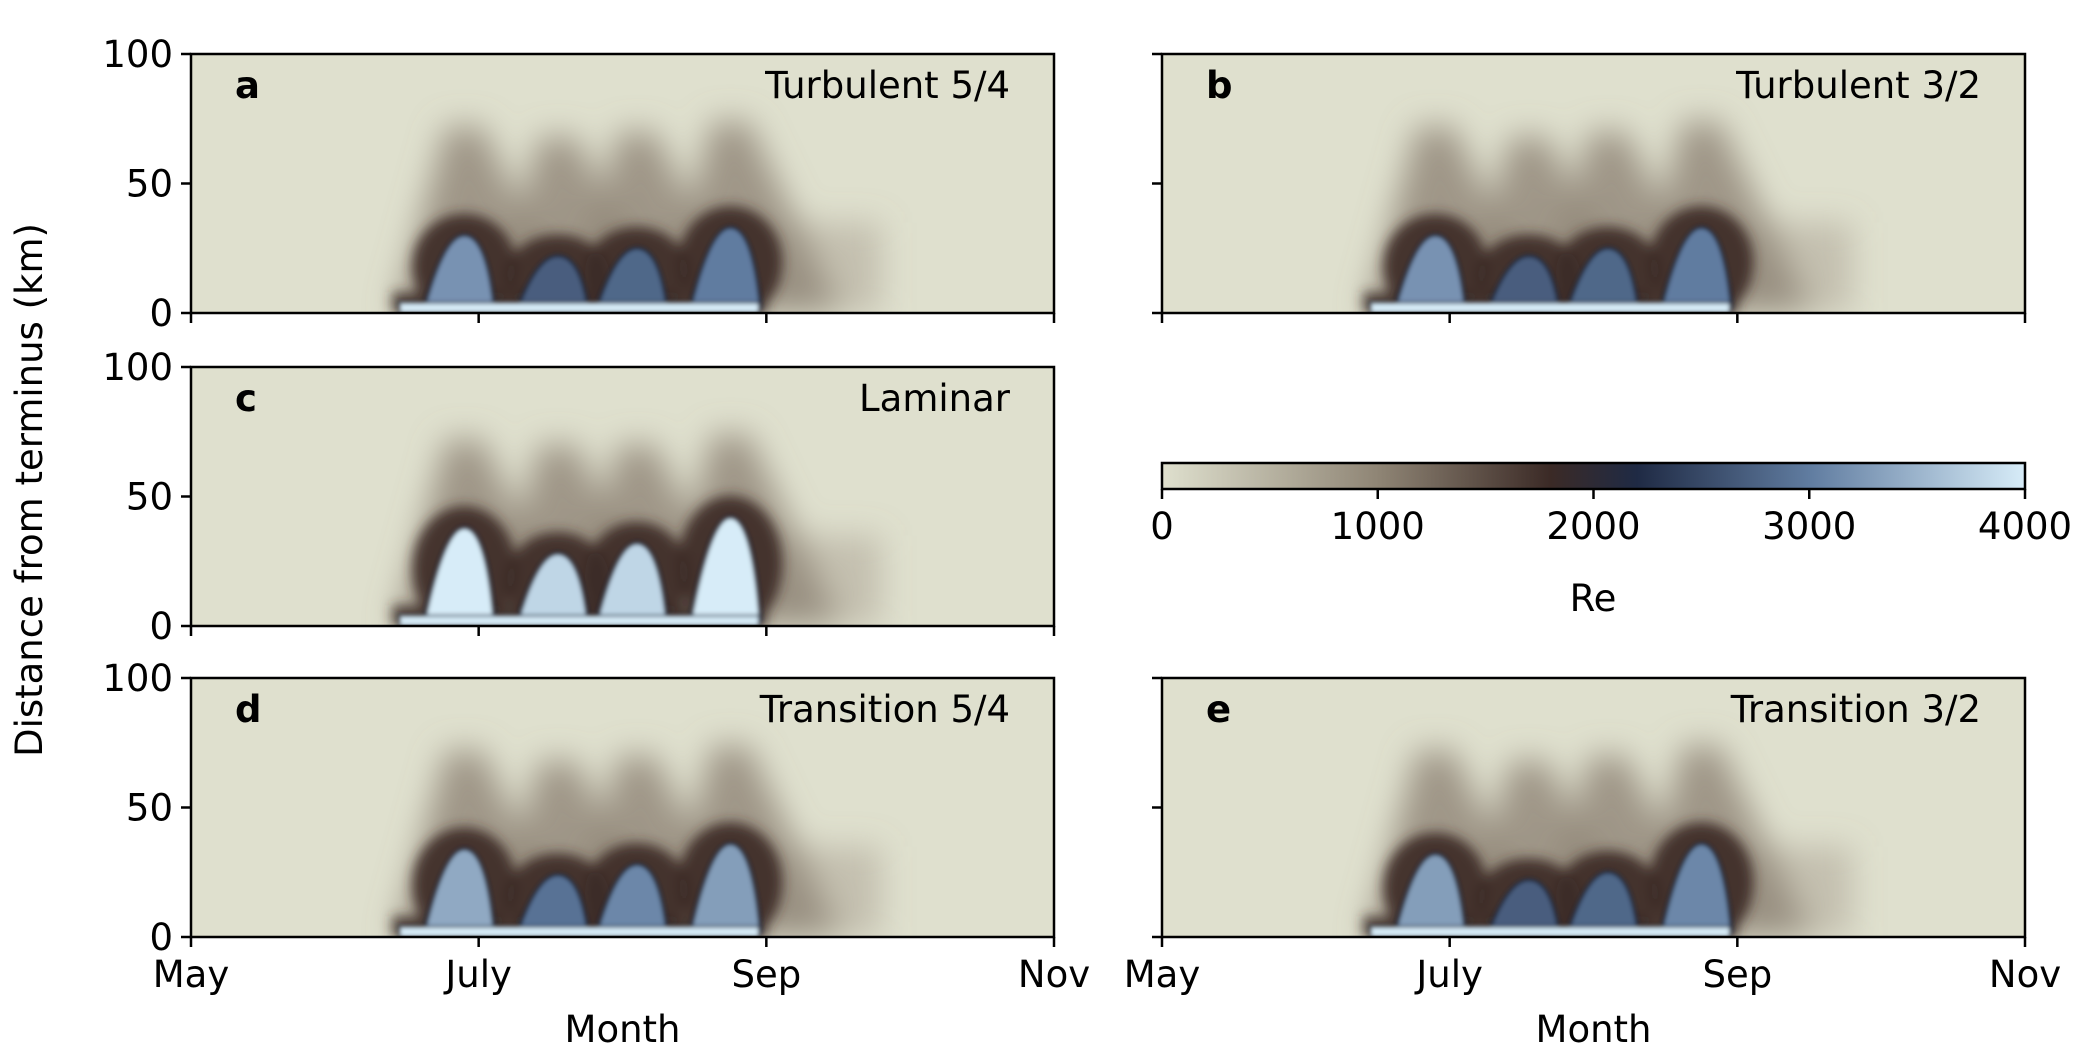 The image size is (2100, 1050). Describe the element at coordinates (1219, 85) in the screenshot. I see `panel-letter: b` at that location.